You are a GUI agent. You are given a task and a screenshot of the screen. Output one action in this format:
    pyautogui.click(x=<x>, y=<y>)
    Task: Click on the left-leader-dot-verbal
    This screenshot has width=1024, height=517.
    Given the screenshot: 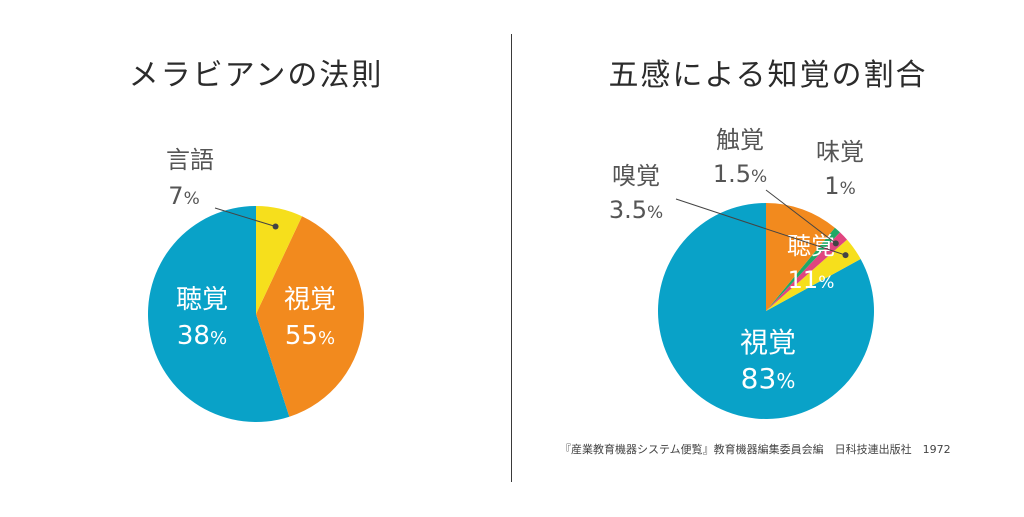 What is the action you would take?
    pyautogui.click(x=275, y=226)
    